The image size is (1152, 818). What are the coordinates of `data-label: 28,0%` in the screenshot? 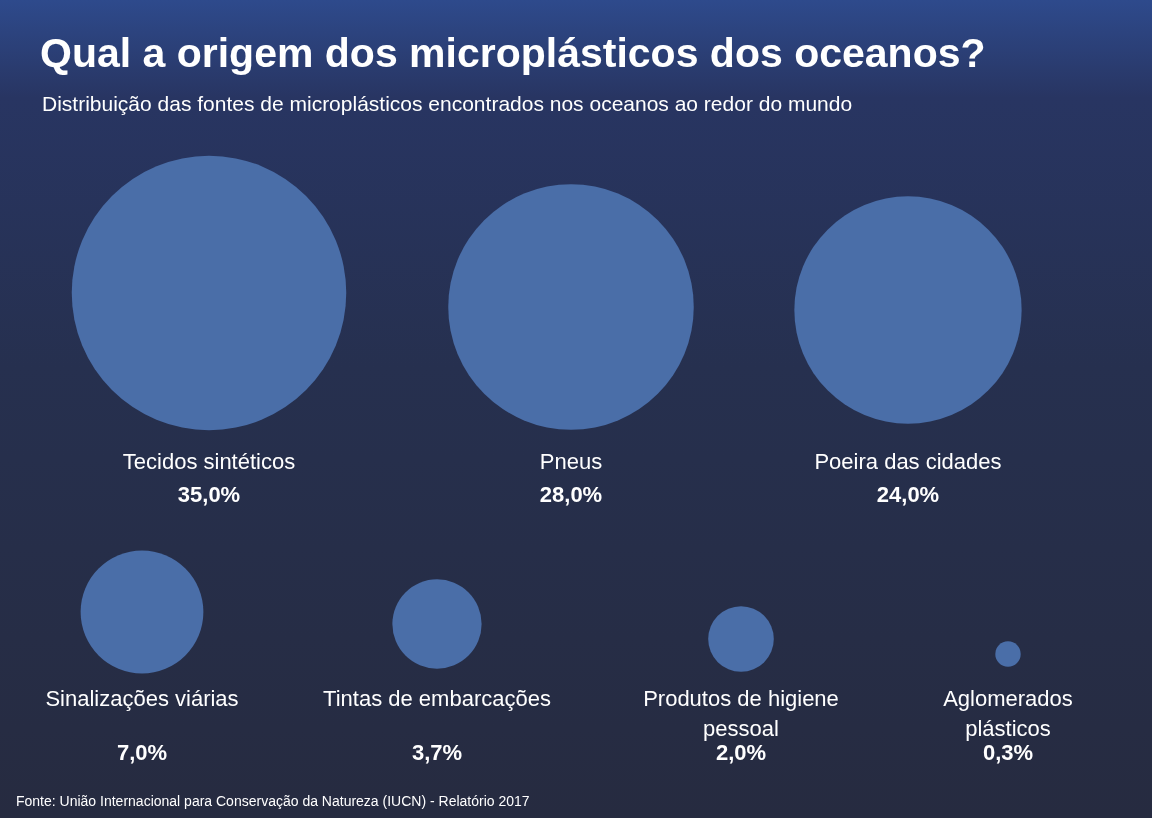 It's located at (571, 495).